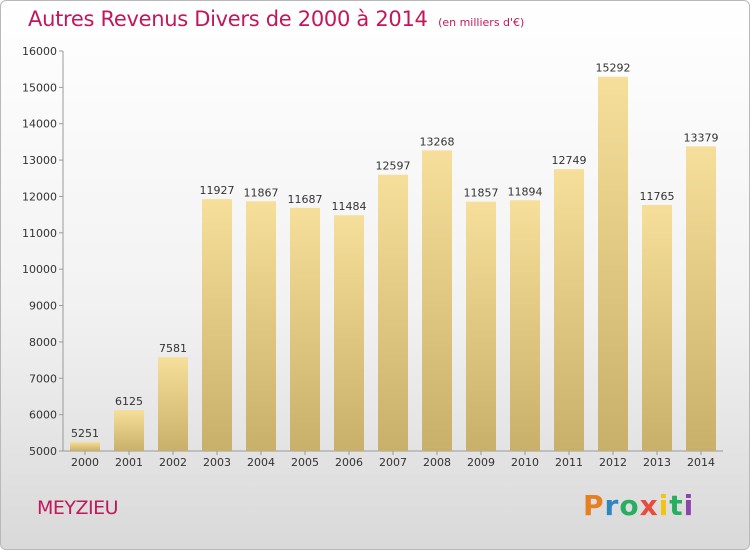 The image size is (750, 550). I want to click on chart-subtitle: (en milliers d'€), so click(481, 22).